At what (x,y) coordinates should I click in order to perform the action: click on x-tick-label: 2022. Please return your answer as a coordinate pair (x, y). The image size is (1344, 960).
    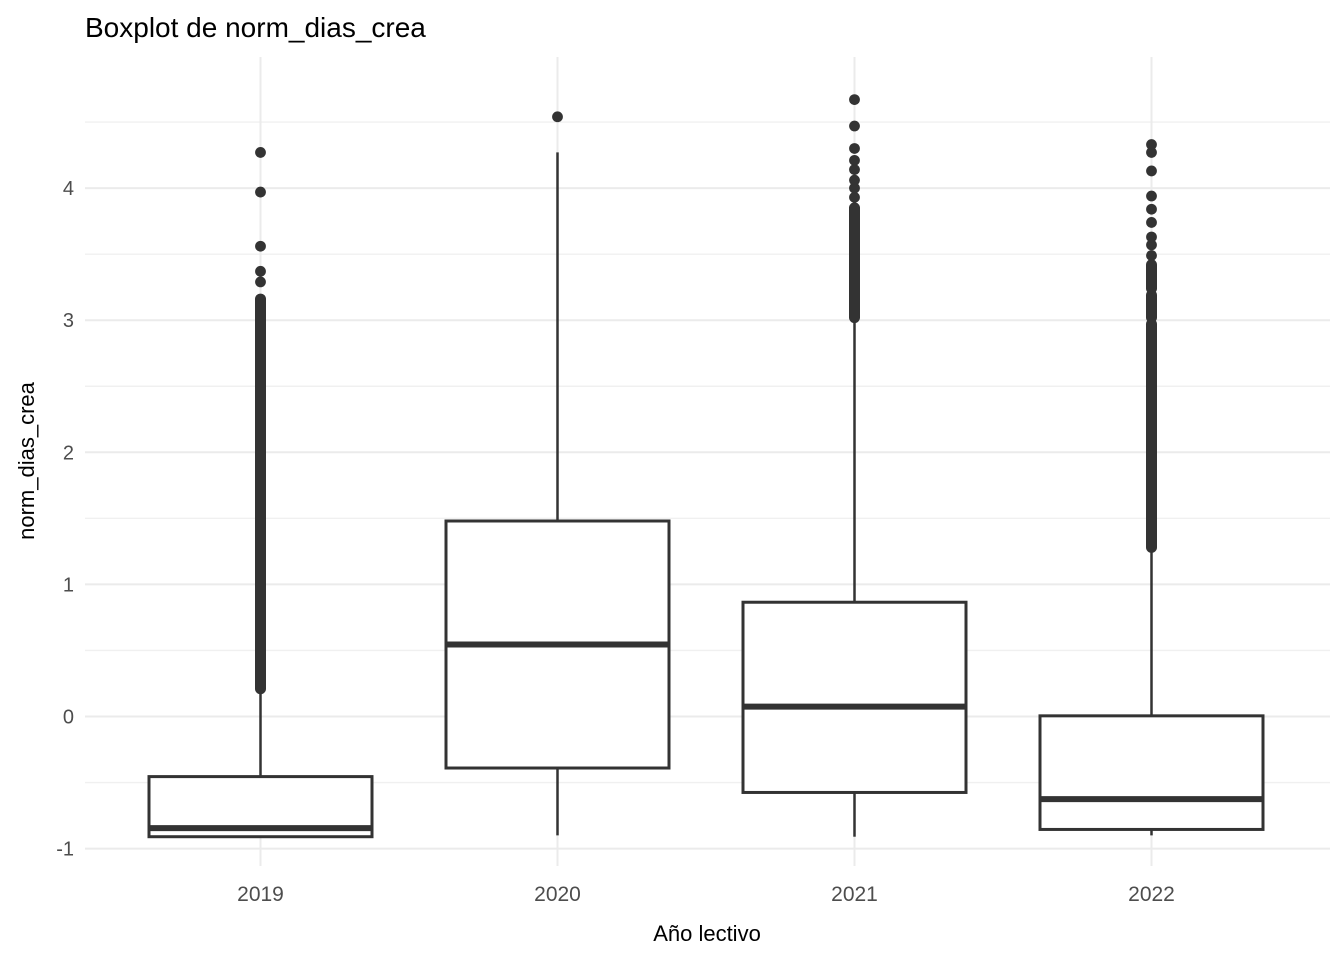
    Looking at the image, I should click on (1151, 894).